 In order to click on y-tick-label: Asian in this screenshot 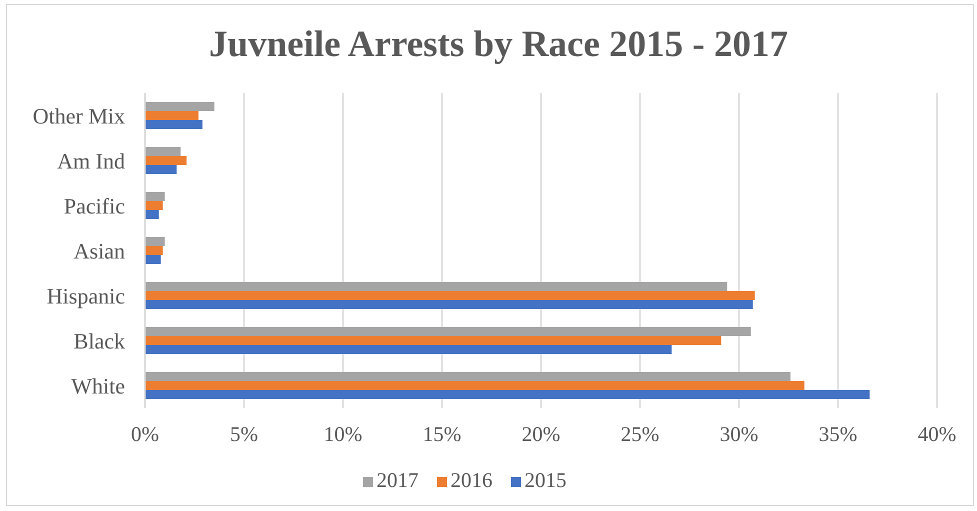, I will do `click(99, 251)`.